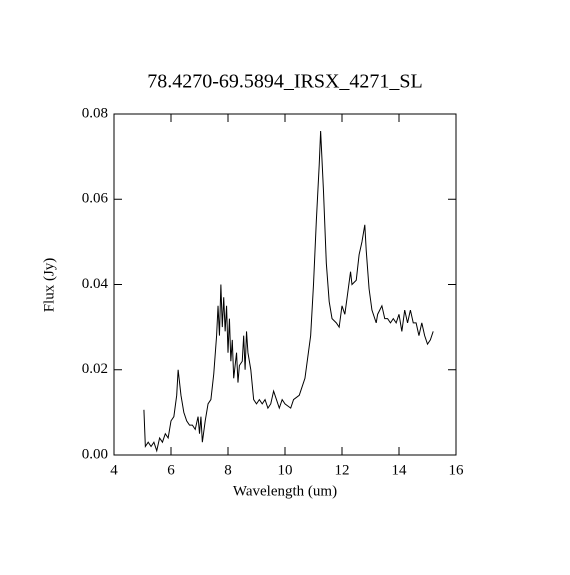 The height and width of the screenshot is (575, 570). I want to click on y-tick-label: 0.00, so click(95, 454).